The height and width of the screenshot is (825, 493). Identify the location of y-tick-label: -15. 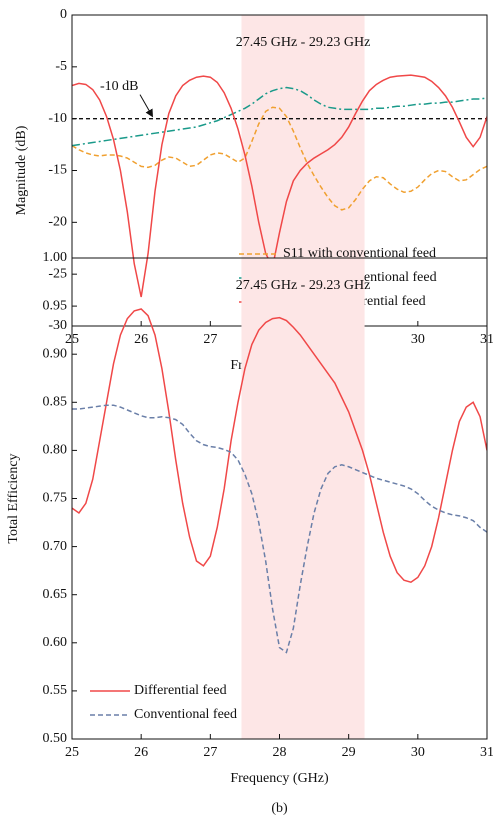
(57, 170).